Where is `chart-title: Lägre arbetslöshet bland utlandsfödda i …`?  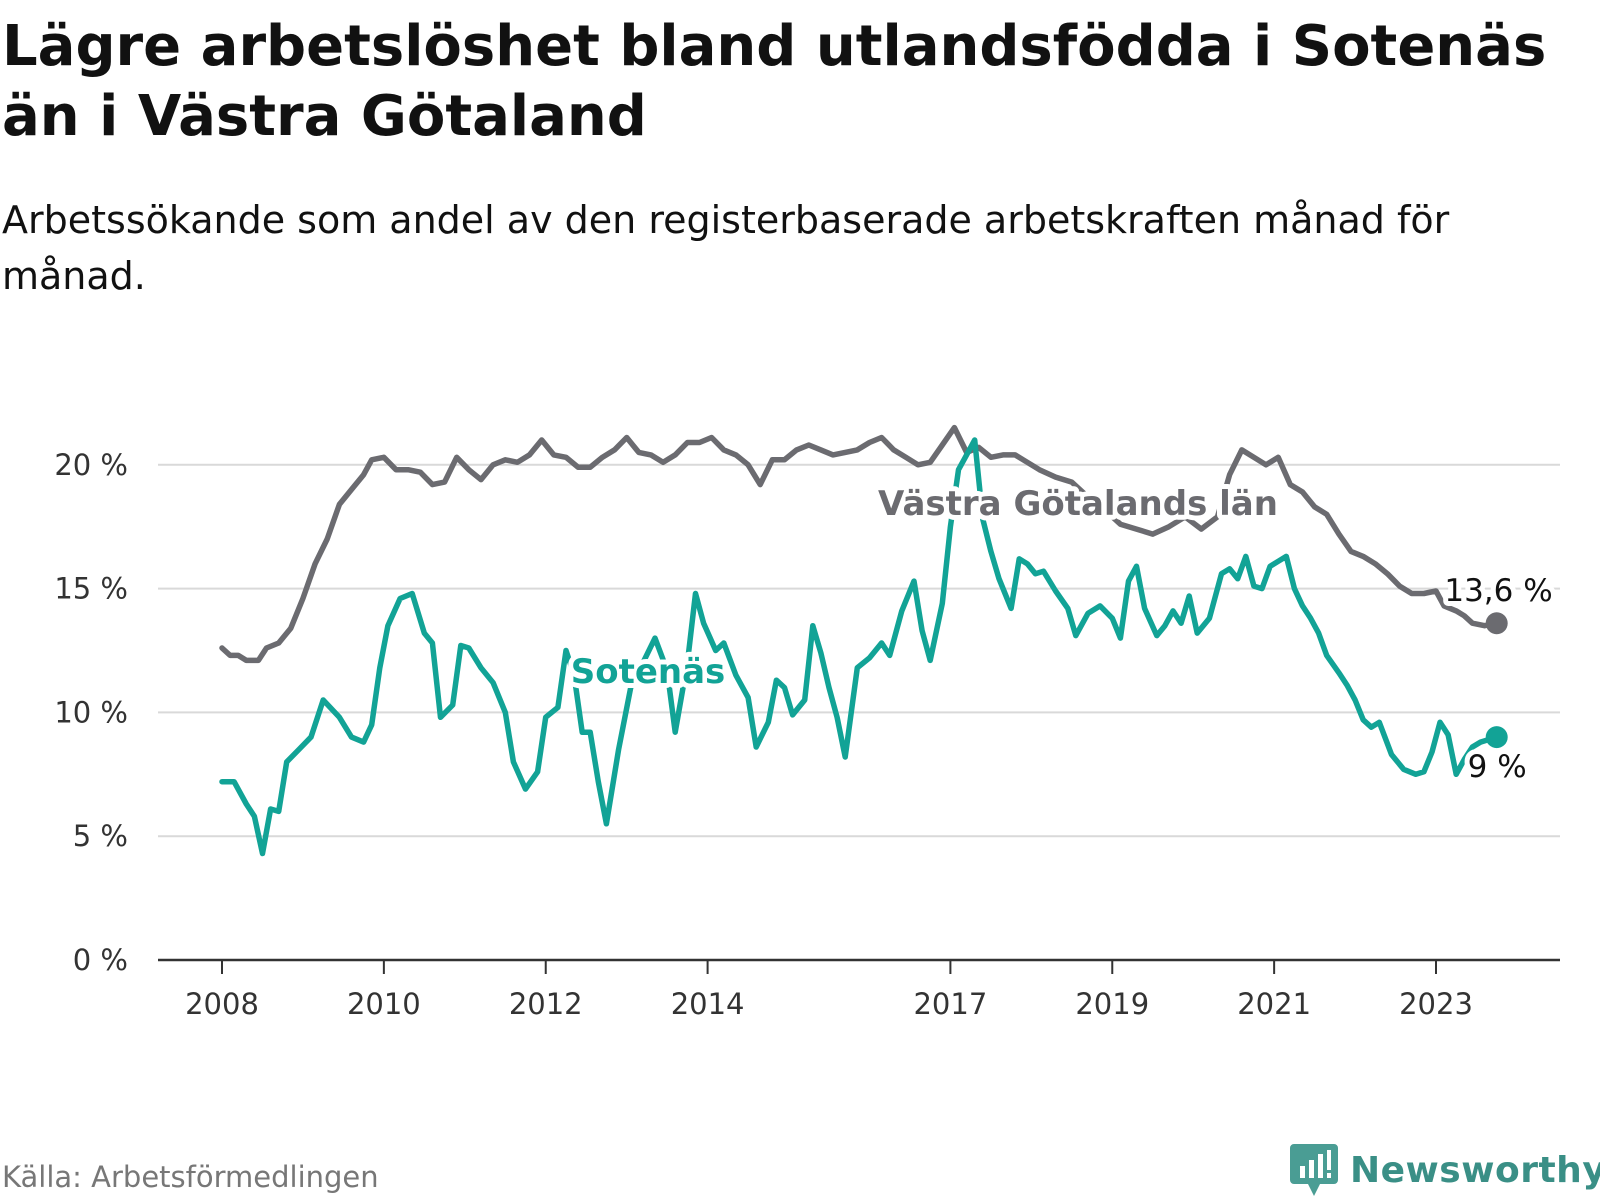 chart-title: Lägre arbetslöshet bland utlandsfödda i … is located at coordinates (774, 81).